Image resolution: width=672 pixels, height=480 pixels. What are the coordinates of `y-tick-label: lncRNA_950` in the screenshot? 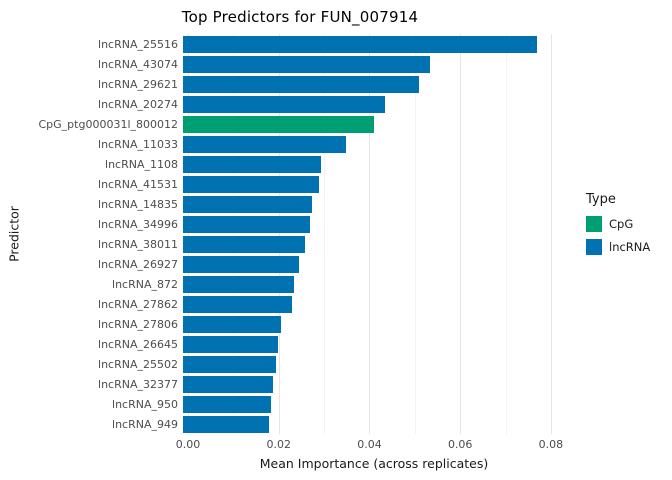 It's located at (145, 404).